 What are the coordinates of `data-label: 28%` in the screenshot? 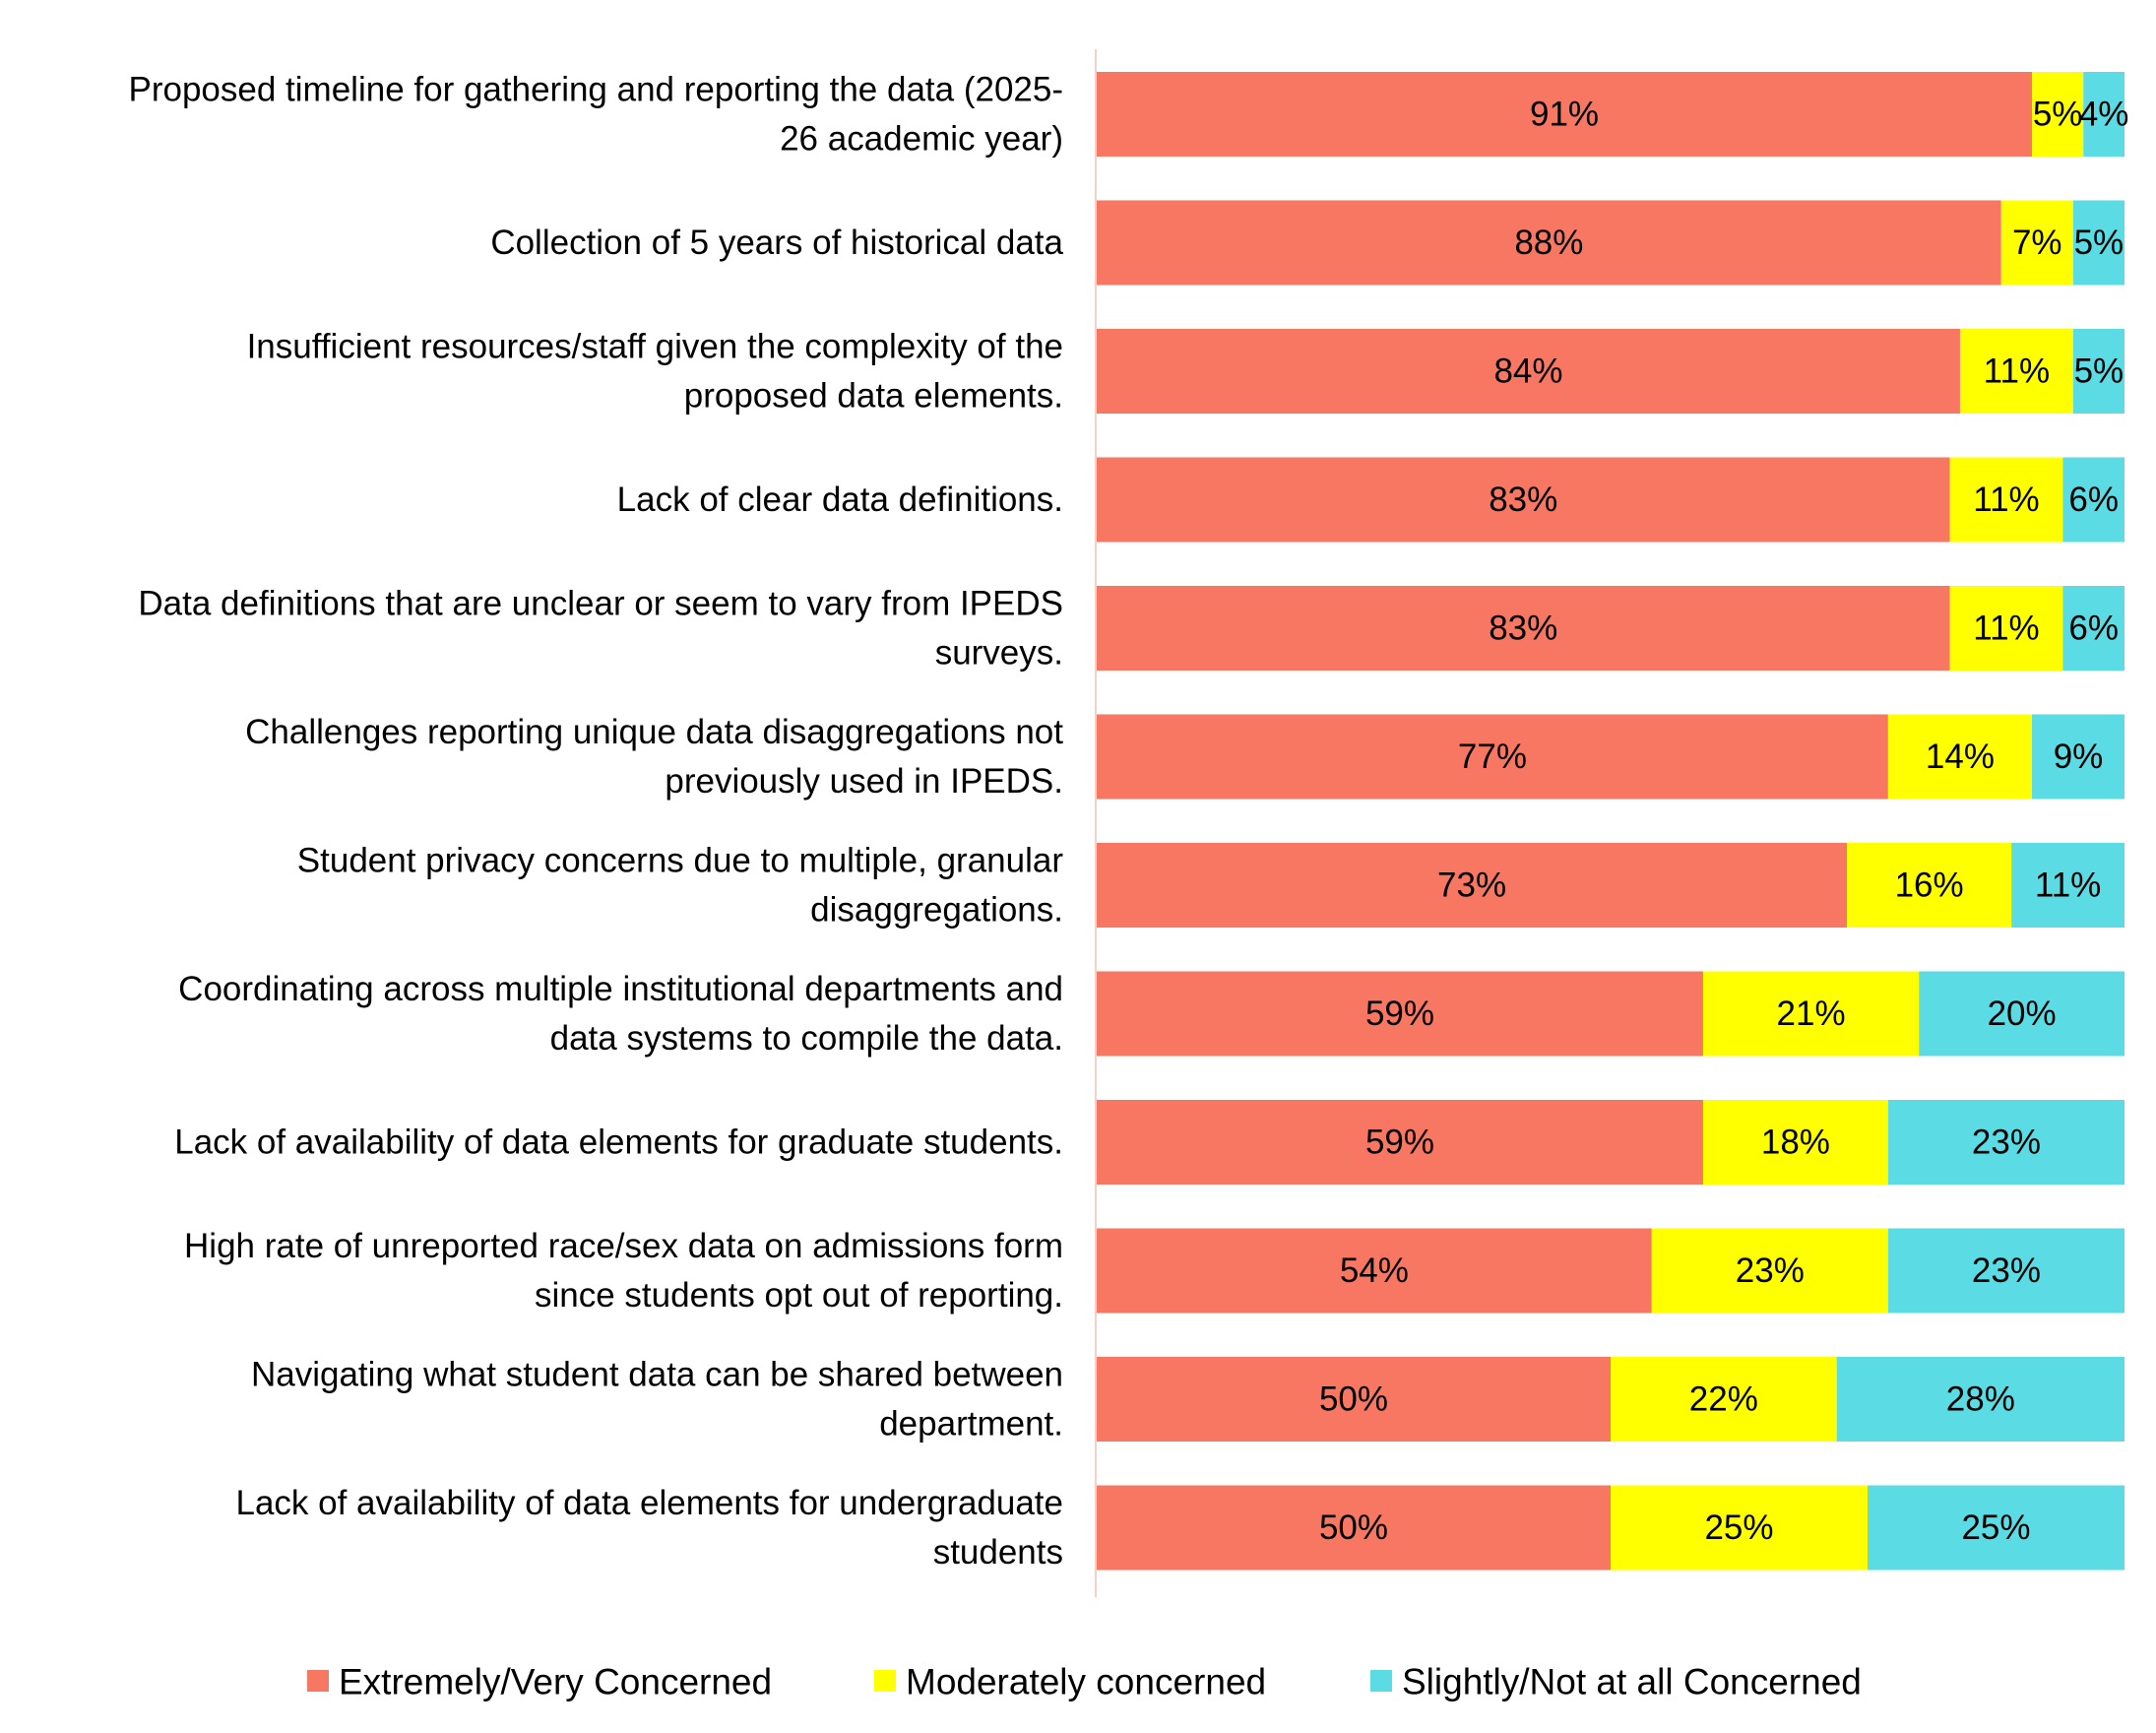 It's located at (1981, 1399).